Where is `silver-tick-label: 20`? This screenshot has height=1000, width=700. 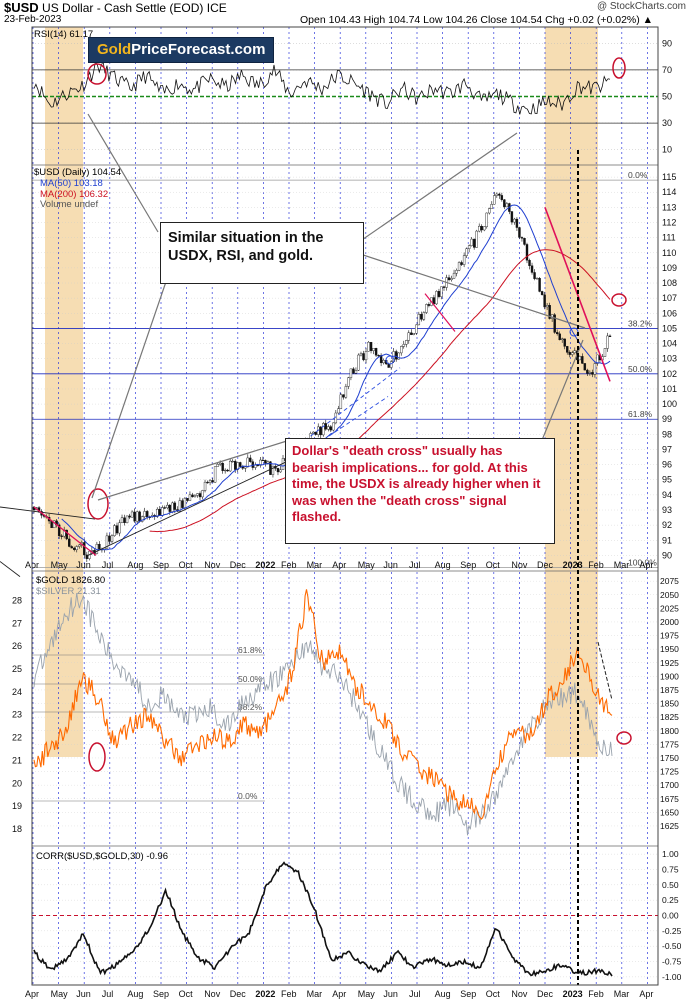 silver-tick-label: 20 is located at coordinates (17, 783).